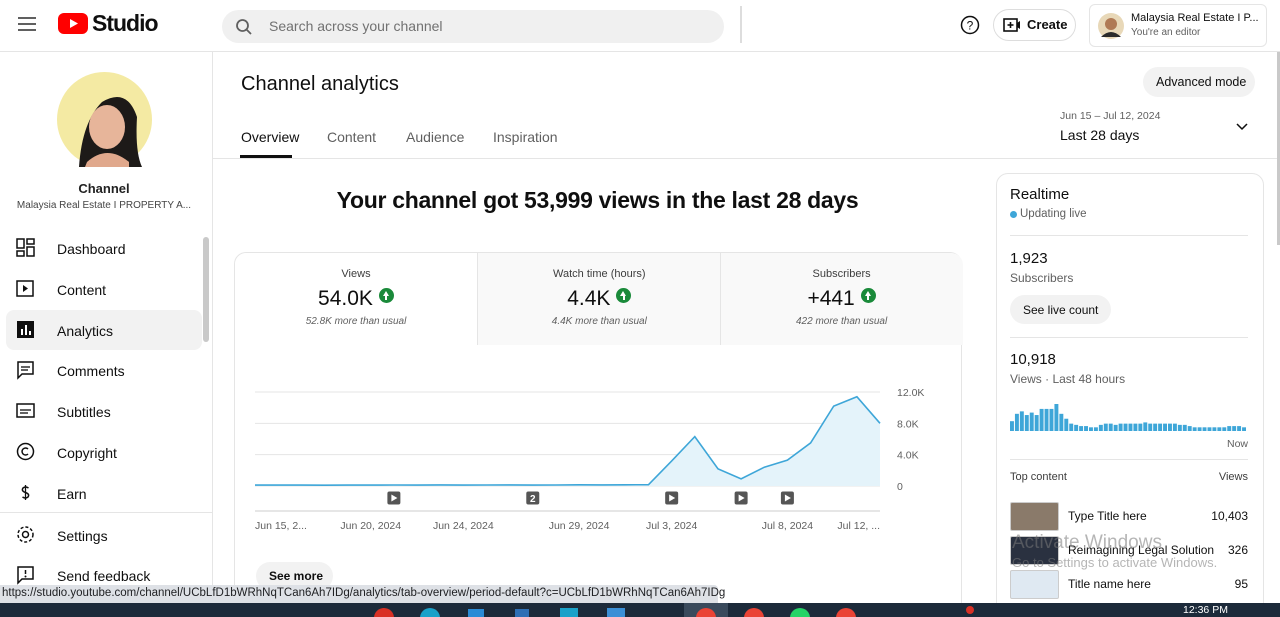 The width and height of the screenshot is (1280, 617). I want to click on metric-label: Watch time (hours), so click(599, 274).